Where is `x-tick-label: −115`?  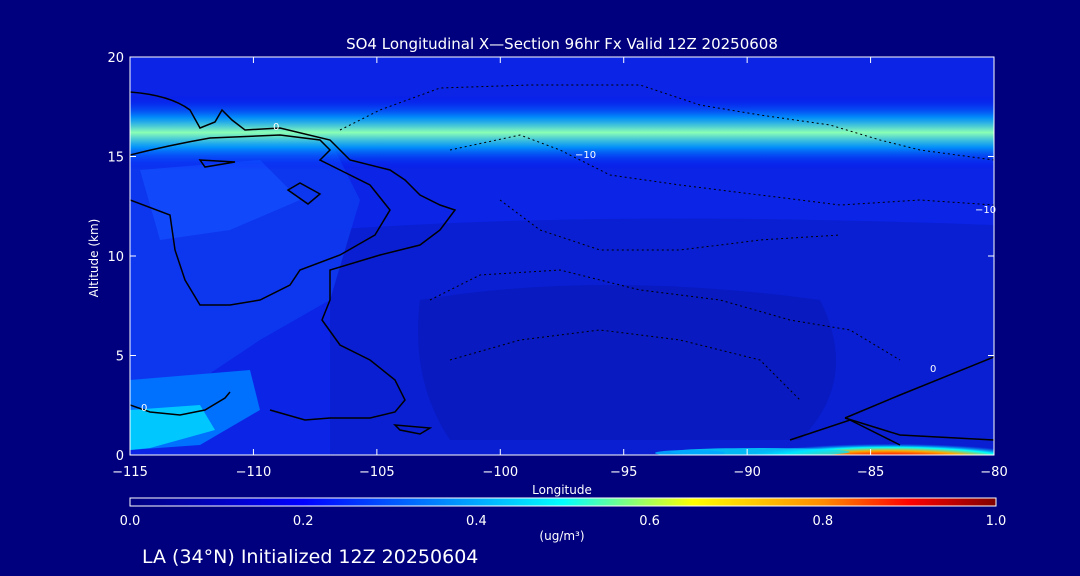 x-tick-label: −115 is located at coordinates (130, 472).